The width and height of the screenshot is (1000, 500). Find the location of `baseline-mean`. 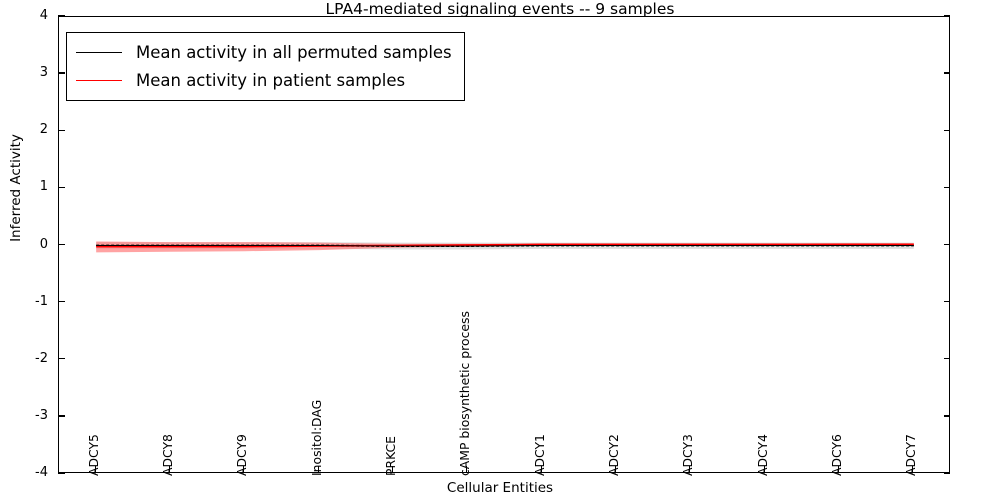

baseline-mean is located at coordinates (505, 246).